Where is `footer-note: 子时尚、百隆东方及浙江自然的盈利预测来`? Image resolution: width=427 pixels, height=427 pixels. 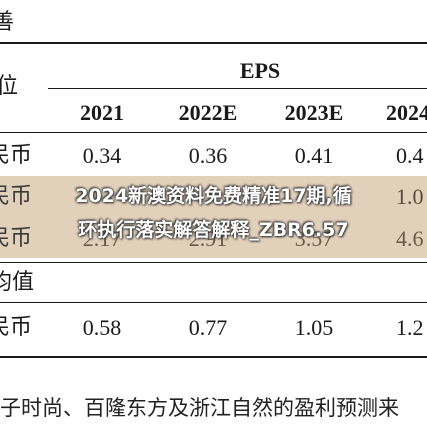
footer-note: 子时尚、百隆东方及浙江自然的盈利预测来 is located at coordinates (199, 408).